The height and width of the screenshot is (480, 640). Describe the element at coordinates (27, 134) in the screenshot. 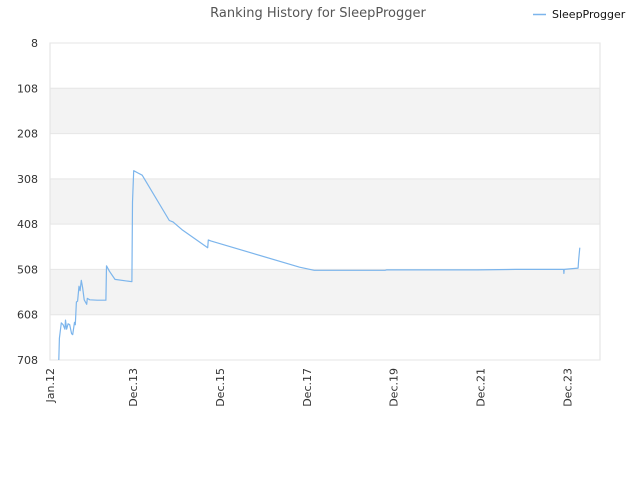

I see `y-tick-label: 208` at that location.